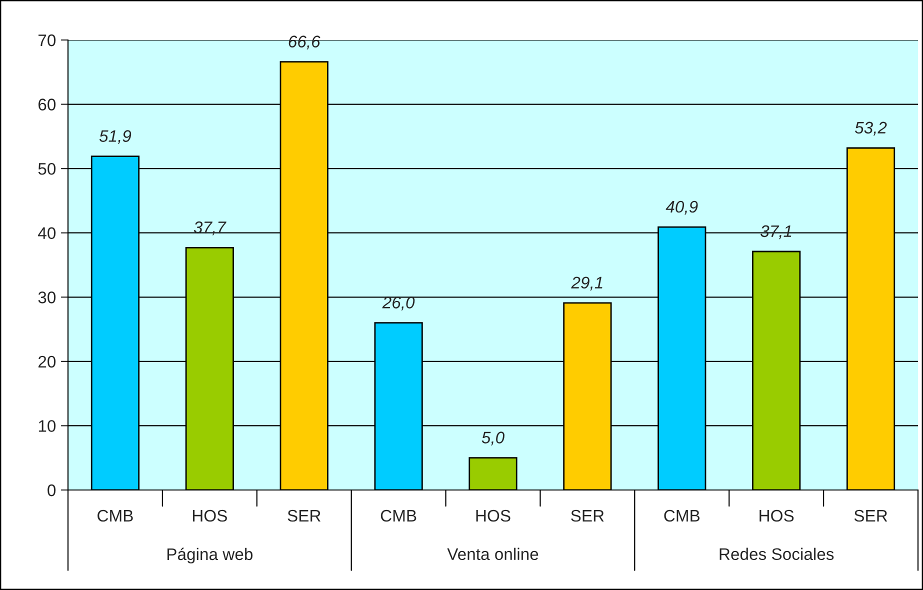 This screenshot has height=590, width=923. What do you see at coordinates (47, 426) in the screenshot?
I see `y-tick-label: 10` at bounding box center [47, 426].